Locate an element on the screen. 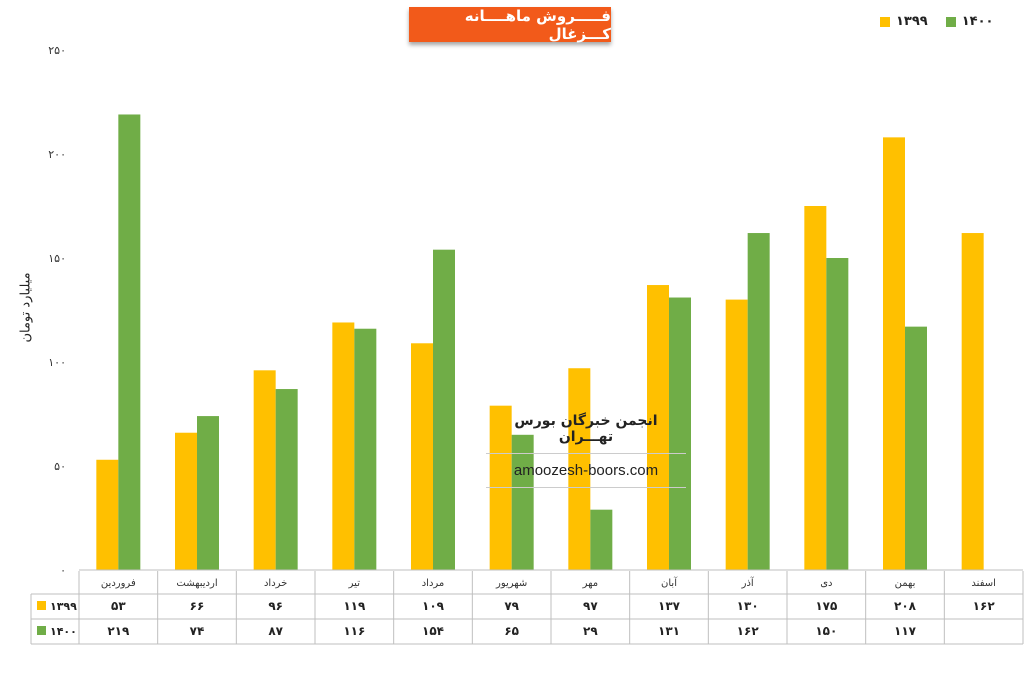  y-tick-label: ۰ is located at coordinates (63, 570).